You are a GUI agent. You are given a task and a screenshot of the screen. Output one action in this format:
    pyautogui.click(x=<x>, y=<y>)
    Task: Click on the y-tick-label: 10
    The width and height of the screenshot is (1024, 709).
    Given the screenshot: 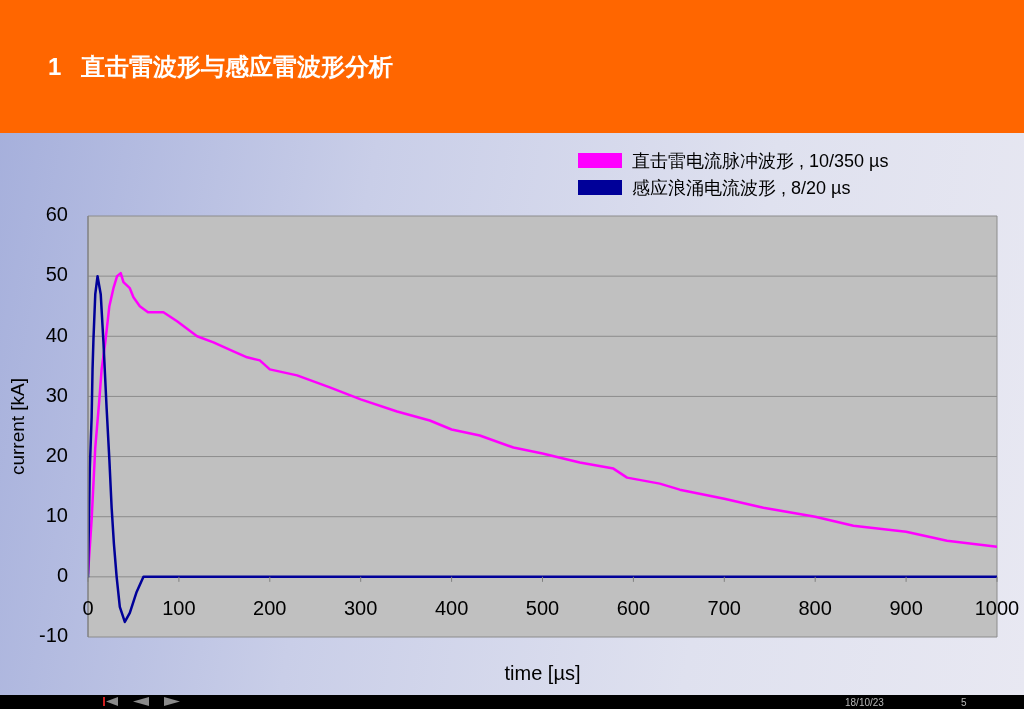 What is the action you would take?
    pyautogui.click(x=56, y=515)
    